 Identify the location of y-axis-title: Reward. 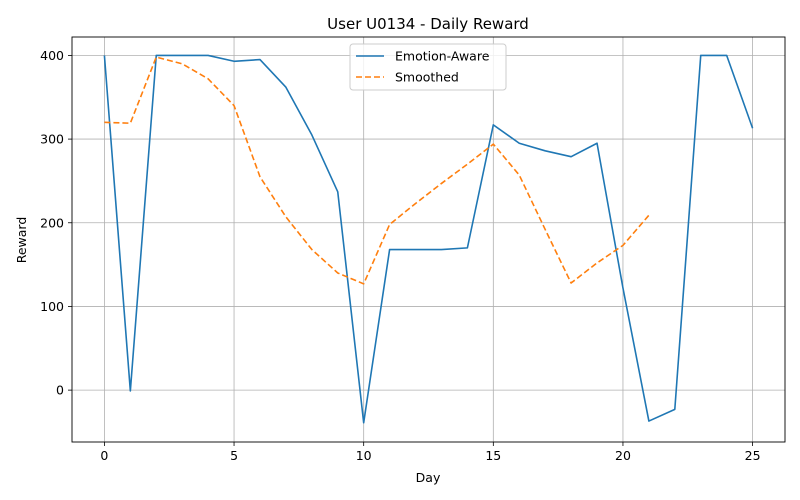
(21, 240).